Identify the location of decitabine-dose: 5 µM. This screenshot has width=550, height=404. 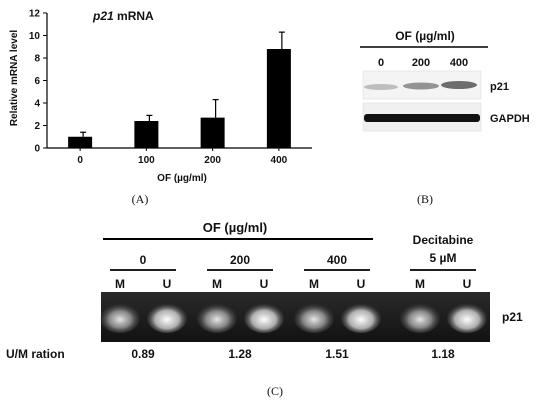
(443, 258).